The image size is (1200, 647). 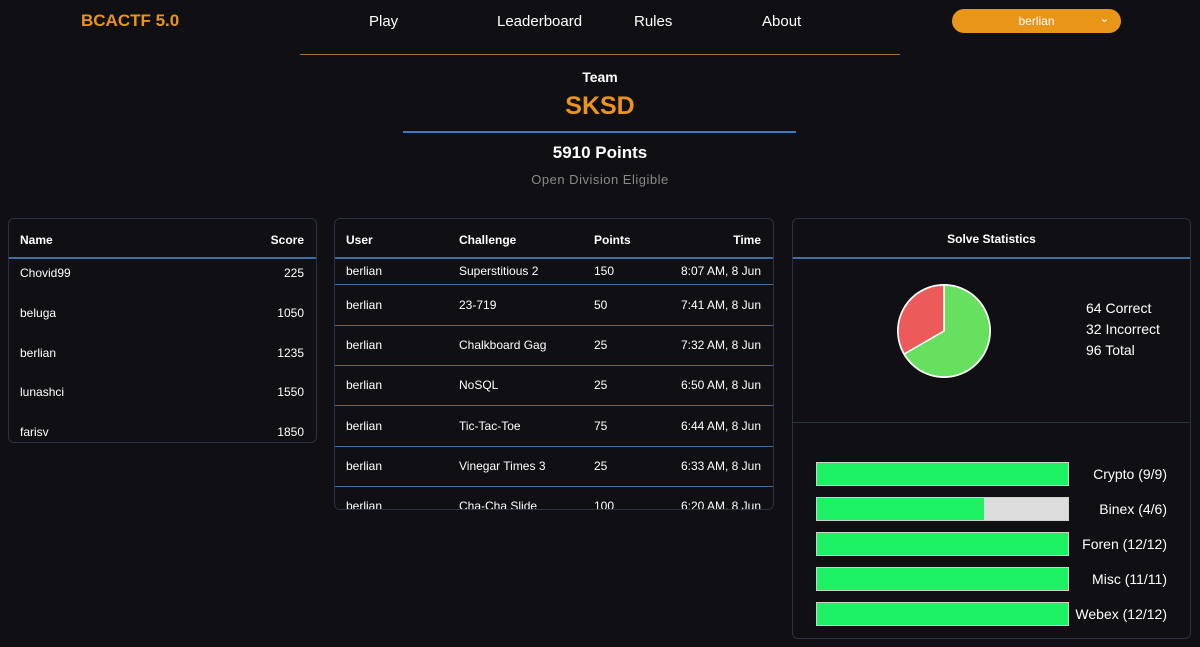 I want to click on solve-points: 150, so click(x=604, y=271).